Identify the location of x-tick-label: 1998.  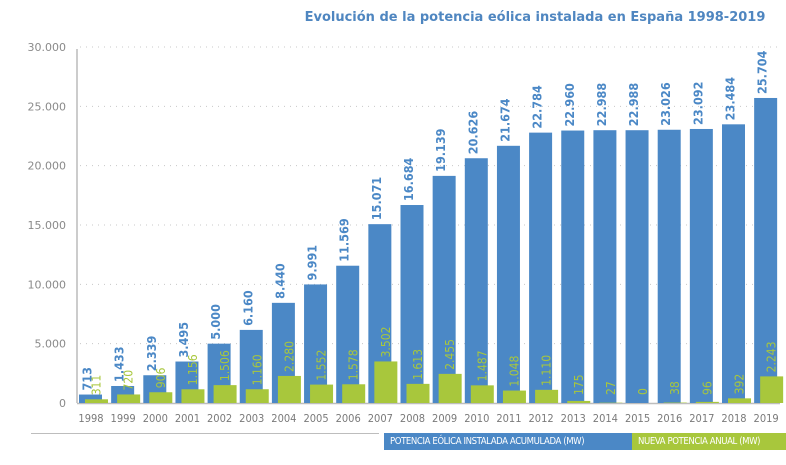
(90, 418).